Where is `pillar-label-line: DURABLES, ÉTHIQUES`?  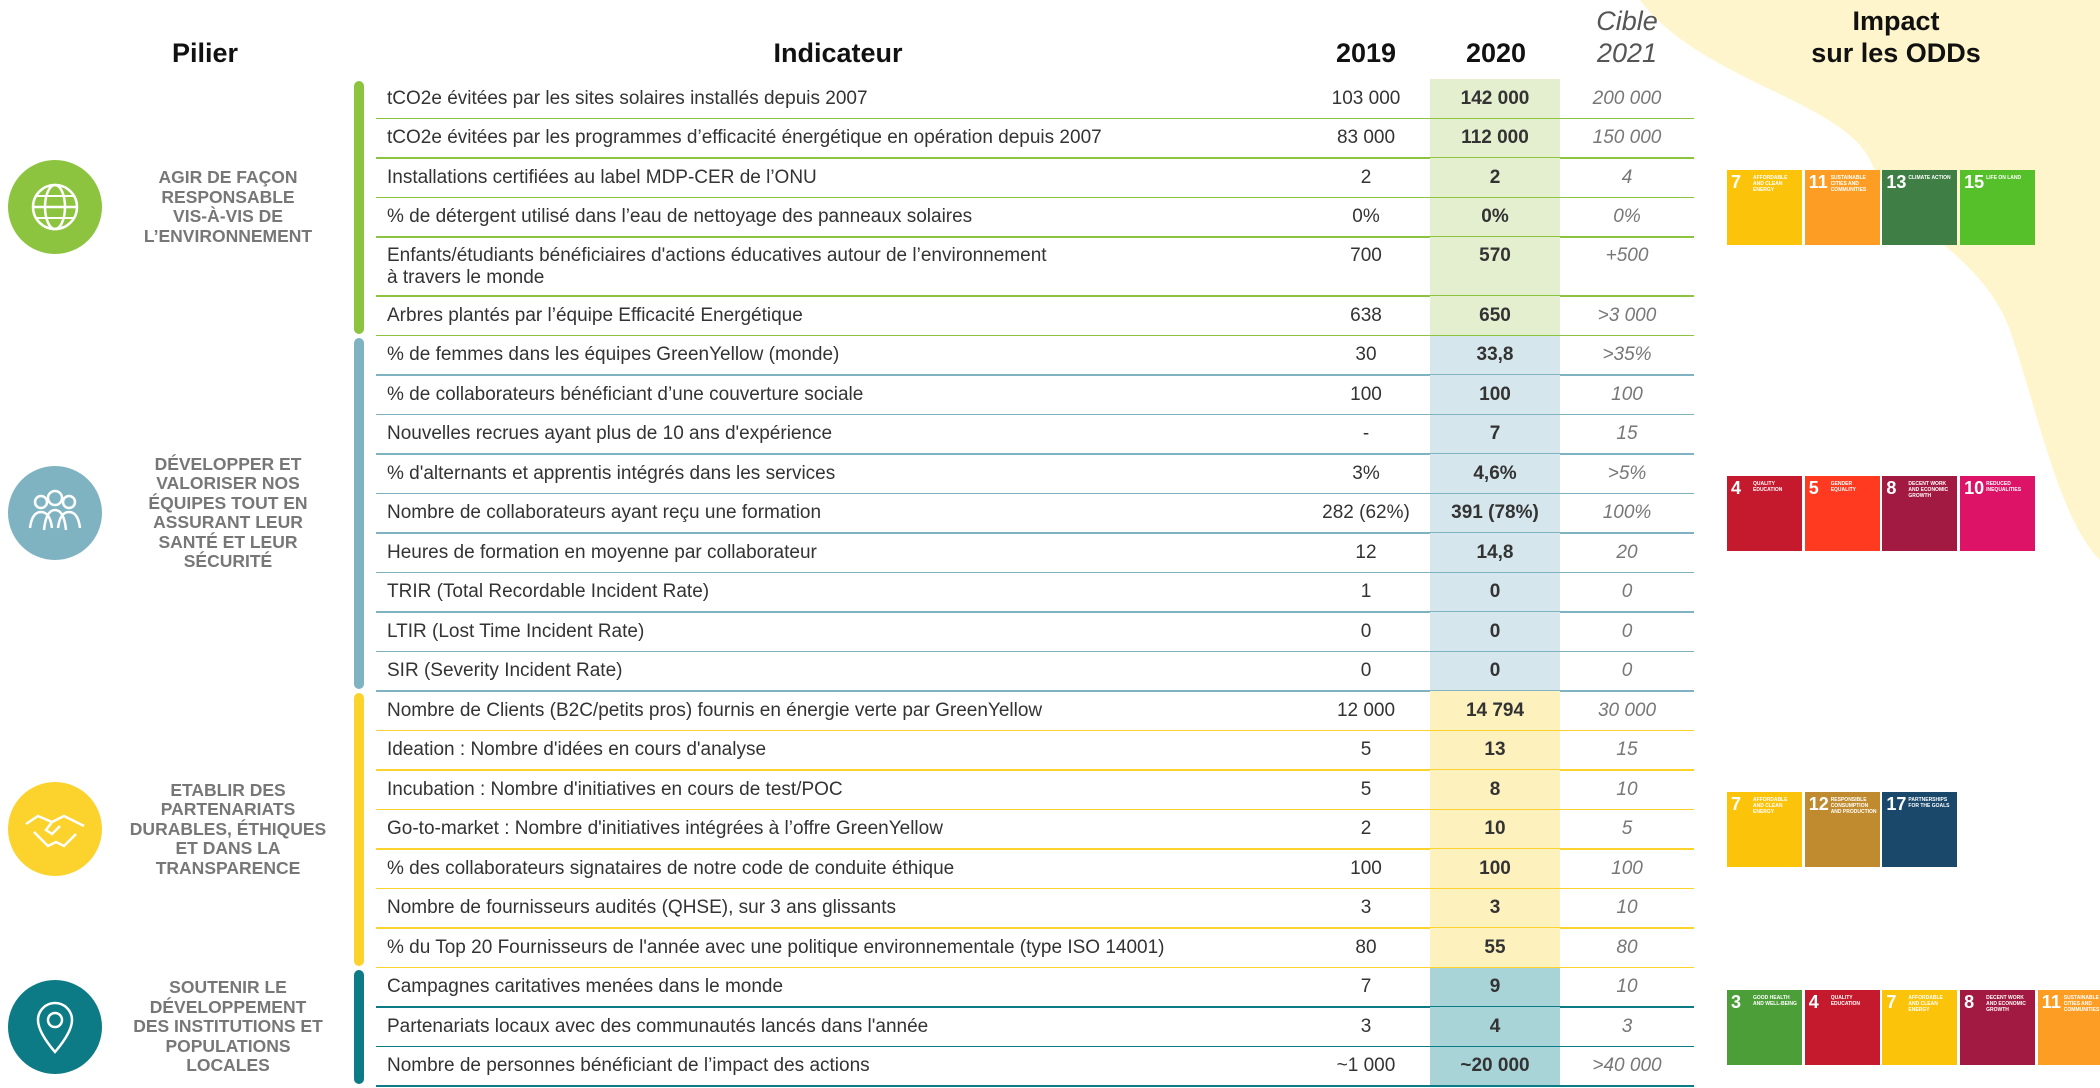
pillar-label-line: DURABLES, ÉTHIQUES is located at coordinates (228, 828).